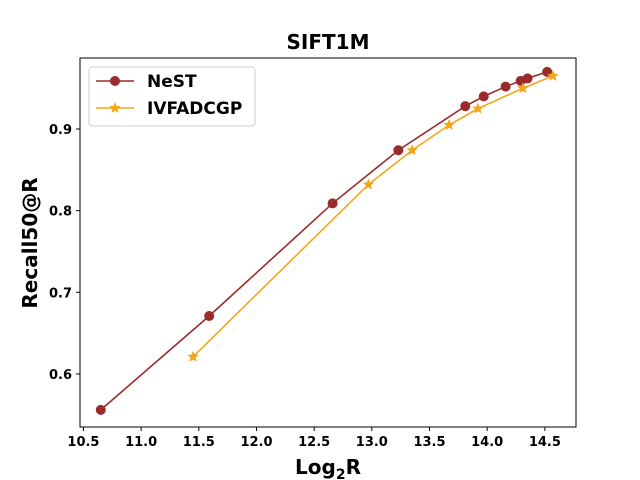 This screenshot has width=640, height=480. What do you see at coordinates (545, 442) in the screenshot?
I see `x-tick-label: 14.5` at bounding box center [545, 442].